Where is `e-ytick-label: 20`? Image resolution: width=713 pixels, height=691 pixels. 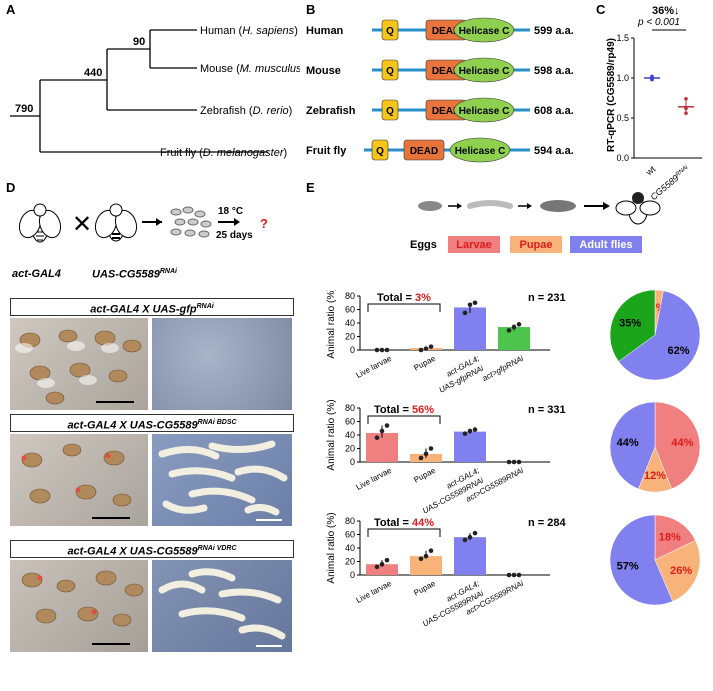
e-ytick-label: 20 is located at coordinates (350, 449).